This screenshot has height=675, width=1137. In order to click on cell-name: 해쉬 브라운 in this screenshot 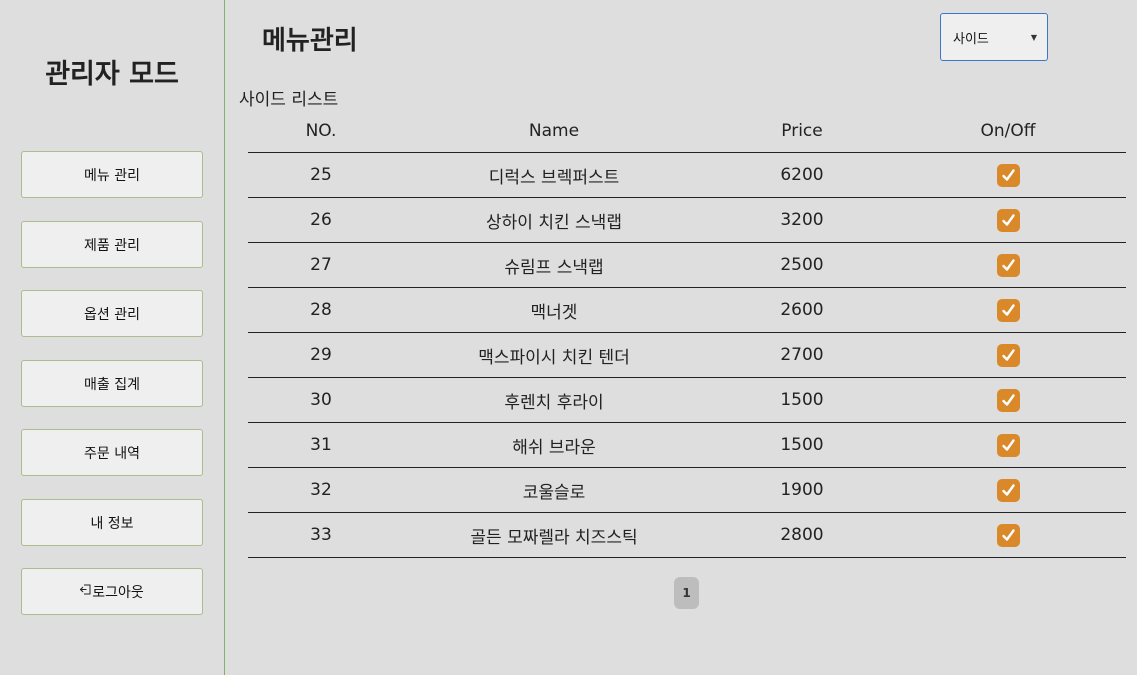, I will do `click(554, 447)`.